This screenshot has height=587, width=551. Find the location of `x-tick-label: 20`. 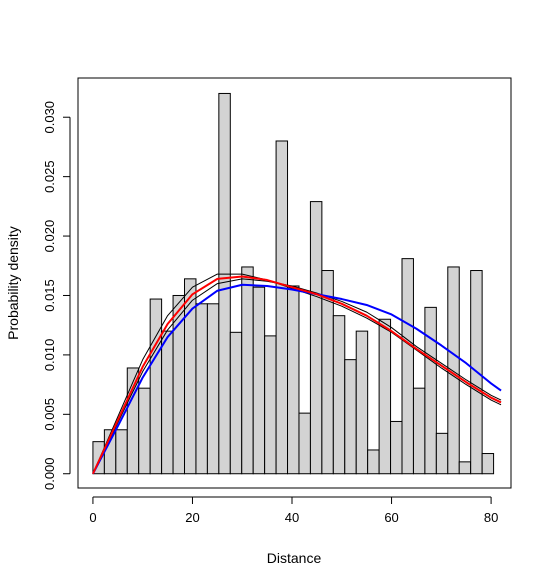

x-tick-label: 20 is located at coordinates (192, 517).